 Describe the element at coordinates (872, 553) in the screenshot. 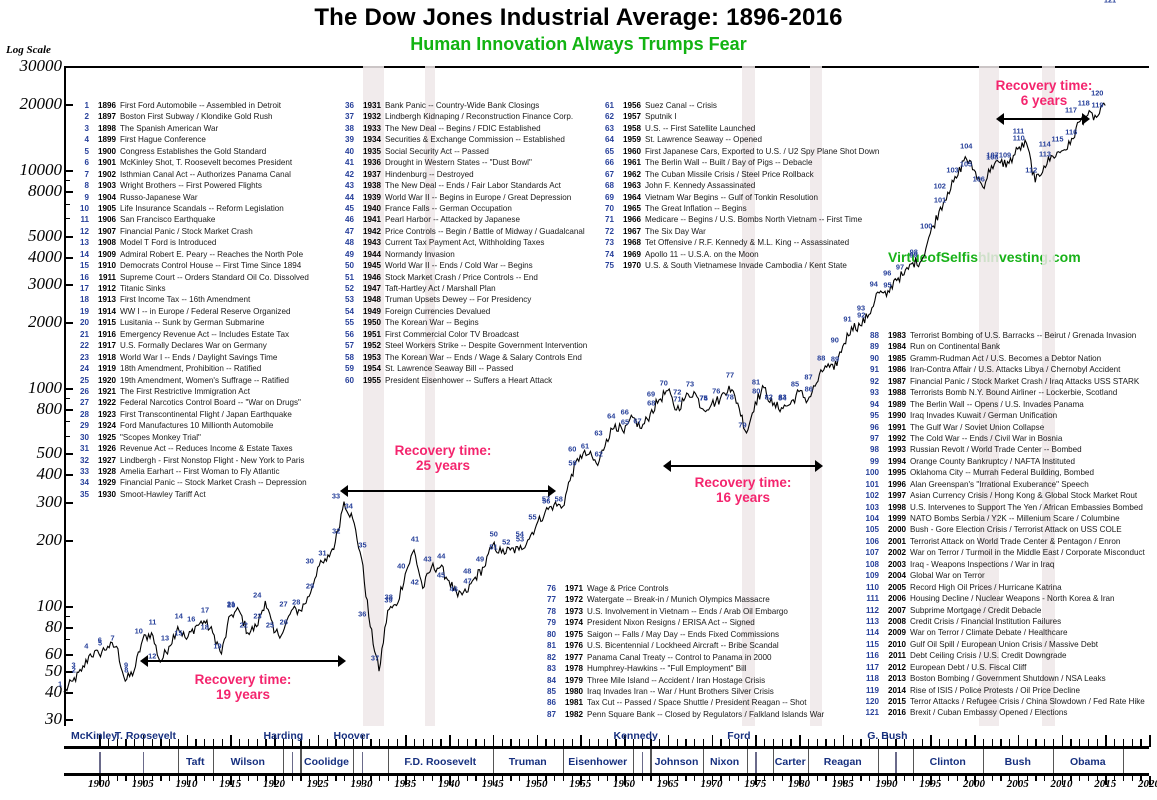

I see `event-number: 107` at that location.